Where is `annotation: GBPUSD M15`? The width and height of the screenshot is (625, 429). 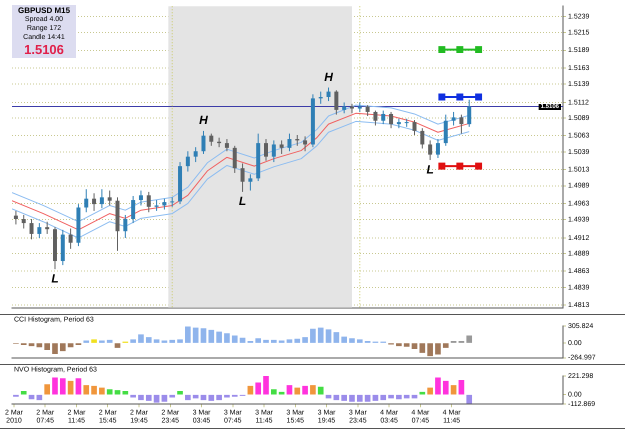
annotation: GBPUSD M15 is located at coordinates (44, 10).